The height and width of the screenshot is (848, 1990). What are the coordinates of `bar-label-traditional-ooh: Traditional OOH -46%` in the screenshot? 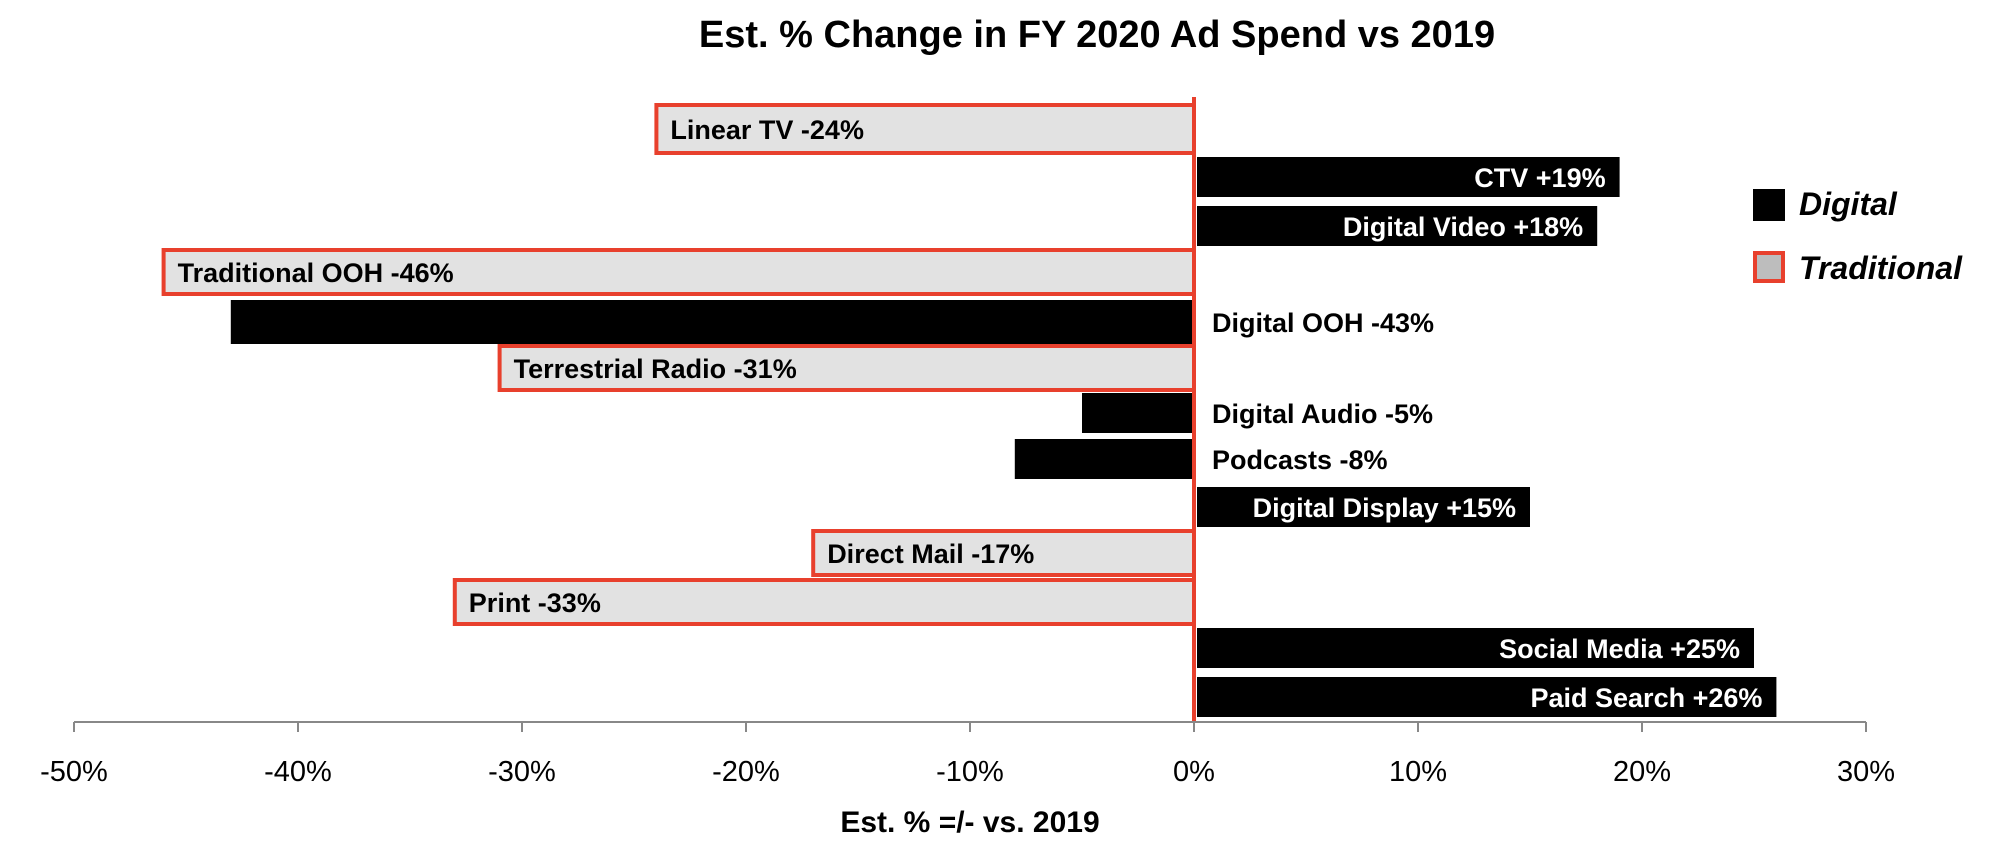 It's located at (316, 273).